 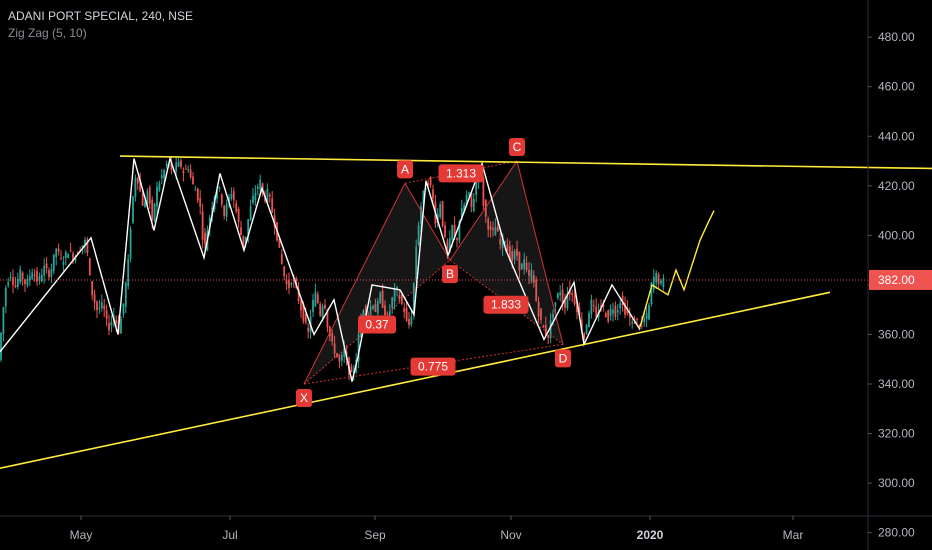 I want to click on time-tick-label: May, so click(x=81, y=535).